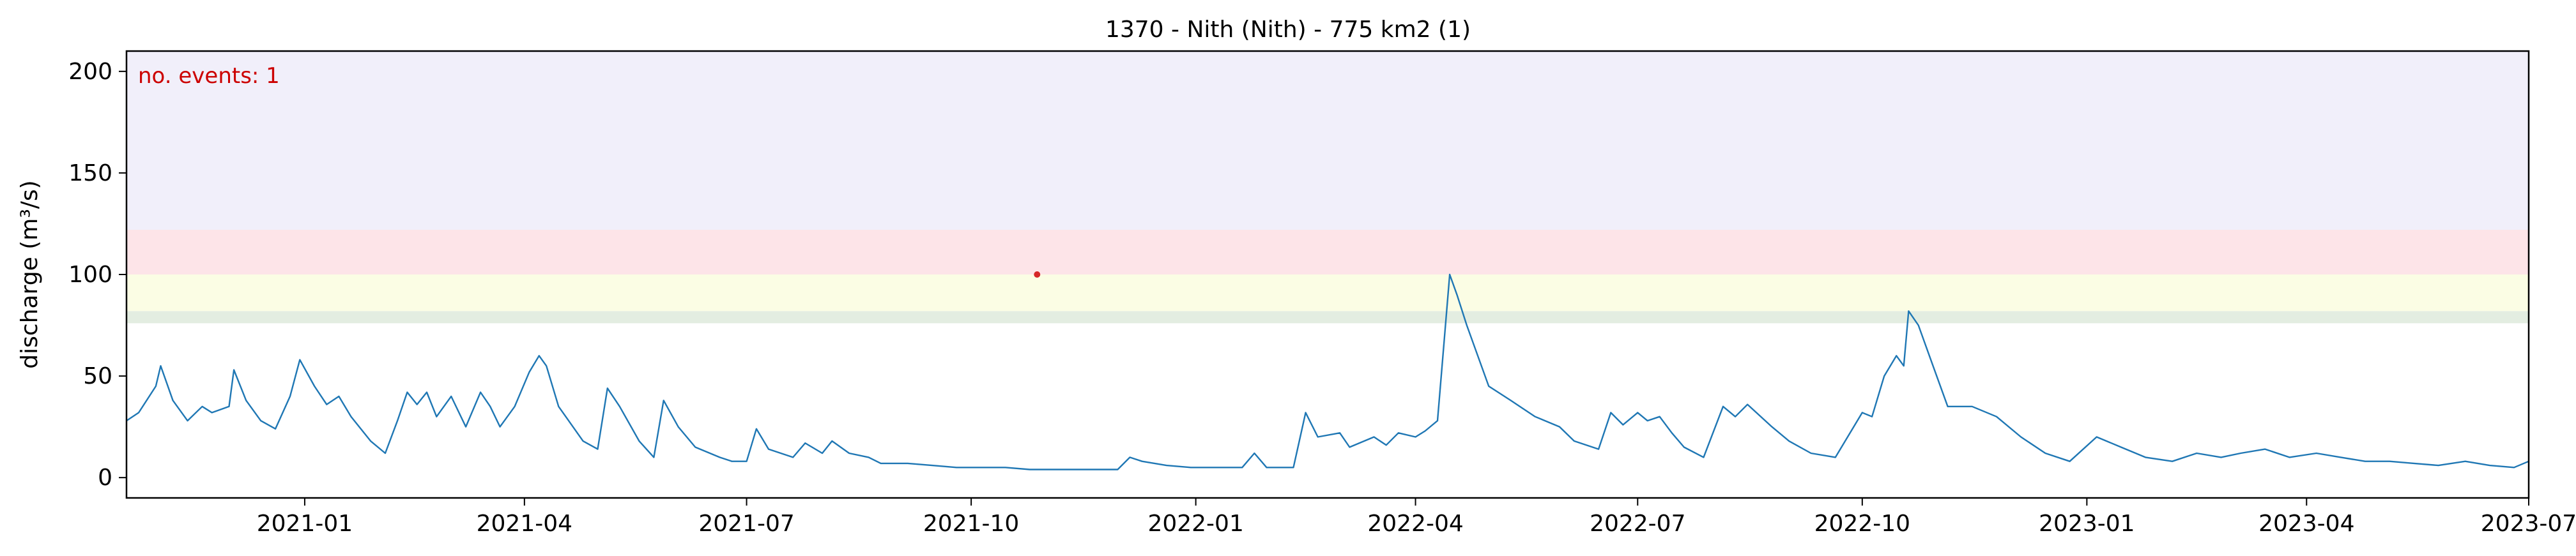 This screenshot has height=556, width=2576. What do you see at coordinates (1637, 524) in the screenshot?
I see `x-tick-label: 2022-07` at bounding box center [1637, 524].